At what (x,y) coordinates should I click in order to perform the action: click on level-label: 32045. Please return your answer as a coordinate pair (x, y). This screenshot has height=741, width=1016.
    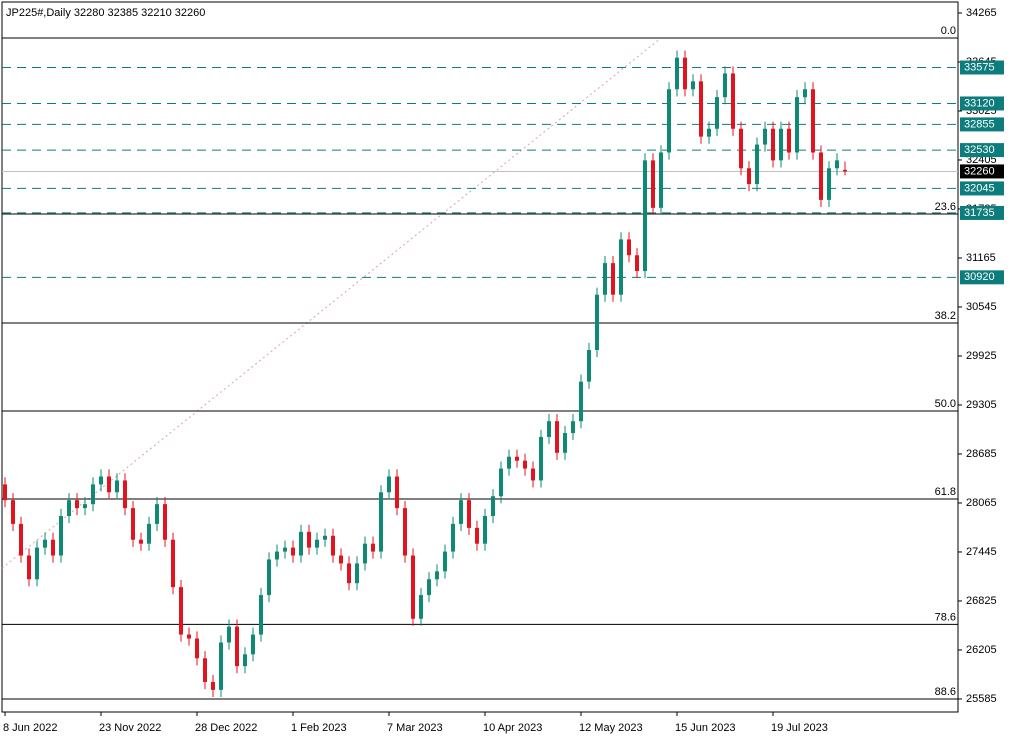
    Looking at the image, I should click on (979, 188).